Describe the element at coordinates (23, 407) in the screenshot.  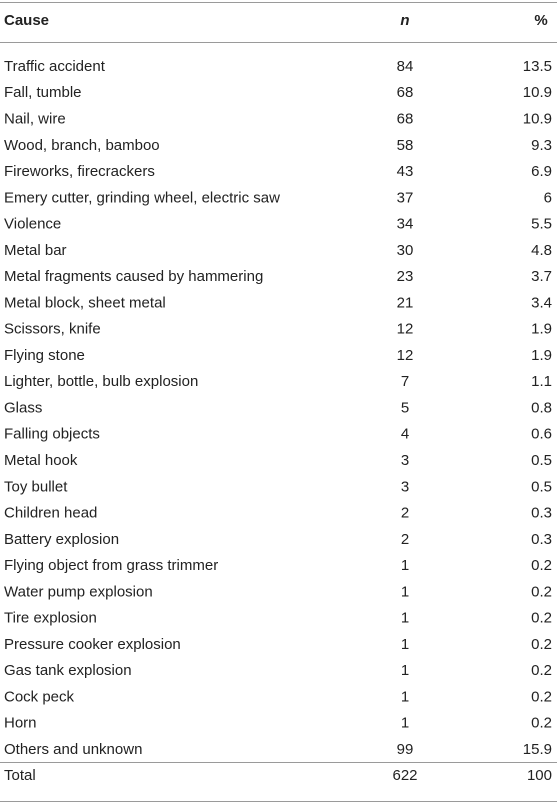
I see `cell-cause: Glass` at that location.